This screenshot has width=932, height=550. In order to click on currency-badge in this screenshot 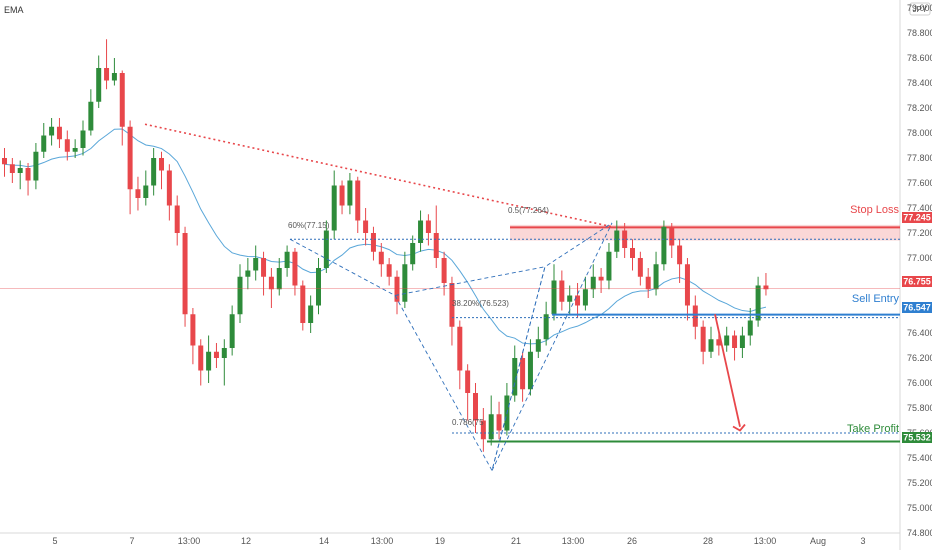, I will do `click(920, 9)`.